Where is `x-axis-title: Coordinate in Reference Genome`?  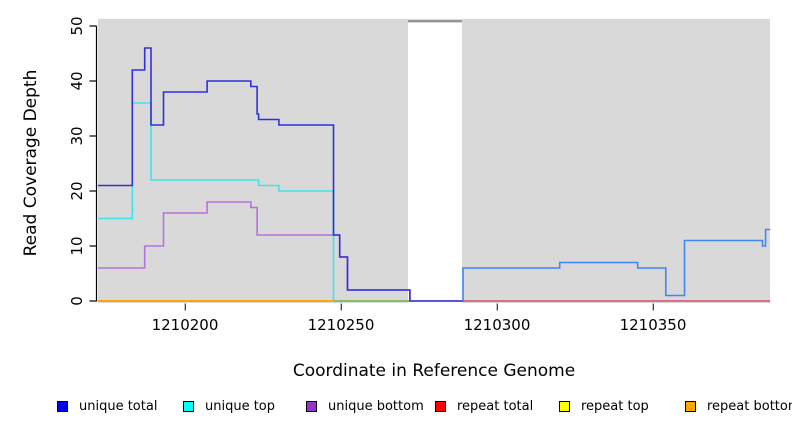
x-axis-title: Coordinate in Reference Genome is located at coordinates (434, 371).